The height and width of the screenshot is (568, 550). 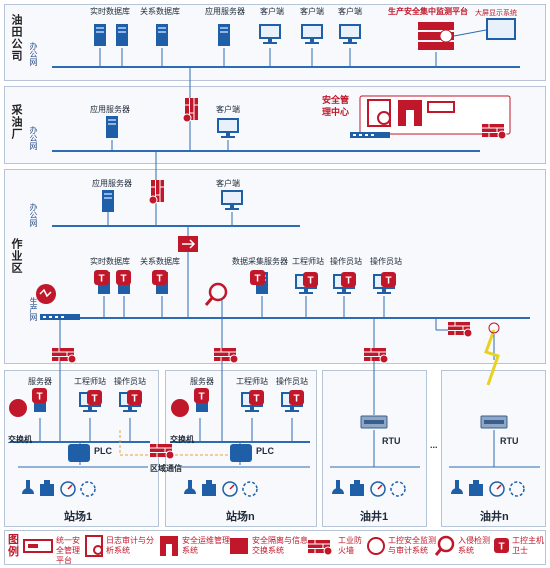 I want to click on host-guard-icon, so click(x=501, y=545).